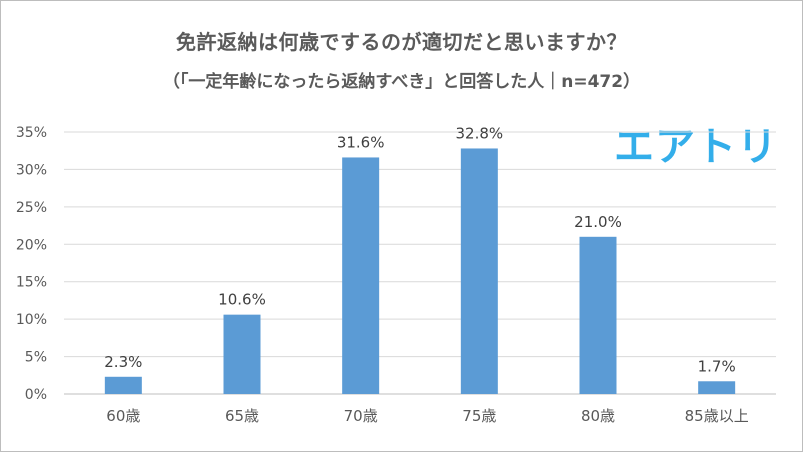  Describe the element at coordinates (361, 142) in the screenshot. I see `data-label: 31.6%` at that location.